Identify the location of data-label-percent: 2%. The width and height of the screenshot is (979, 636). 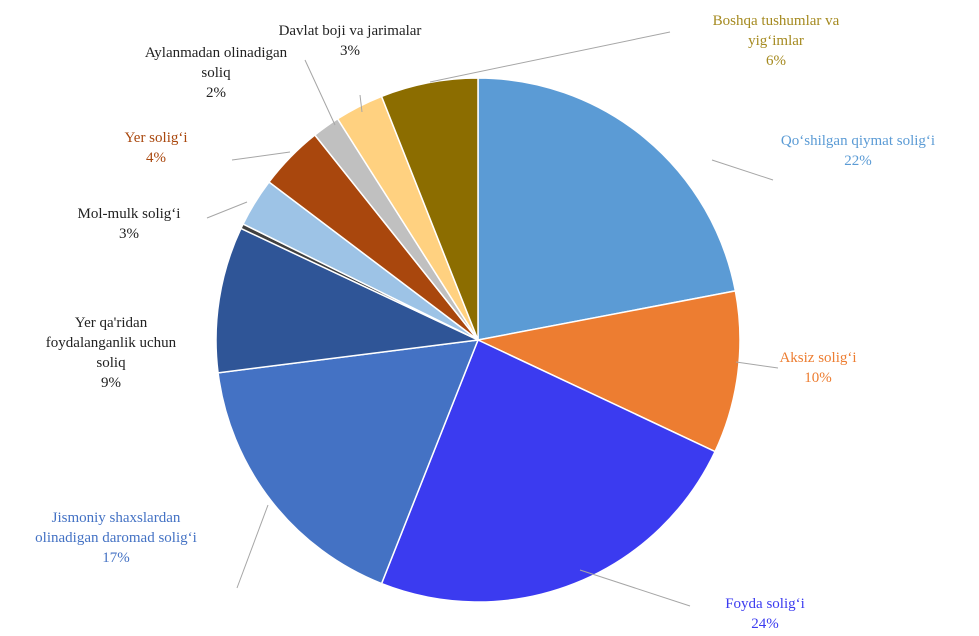
(216, 93).